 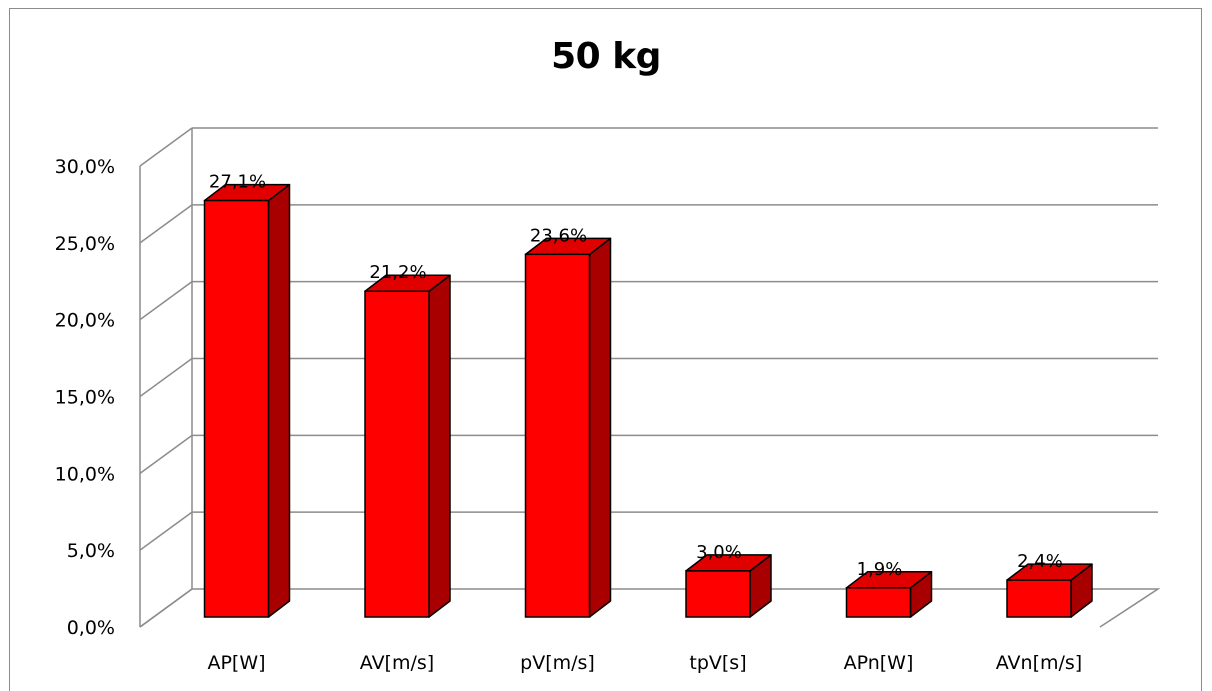 What do you see at coordinates (558, 235) in the screenshot?
I see `data-label: 23,6%` at bounding box center [558, 235].